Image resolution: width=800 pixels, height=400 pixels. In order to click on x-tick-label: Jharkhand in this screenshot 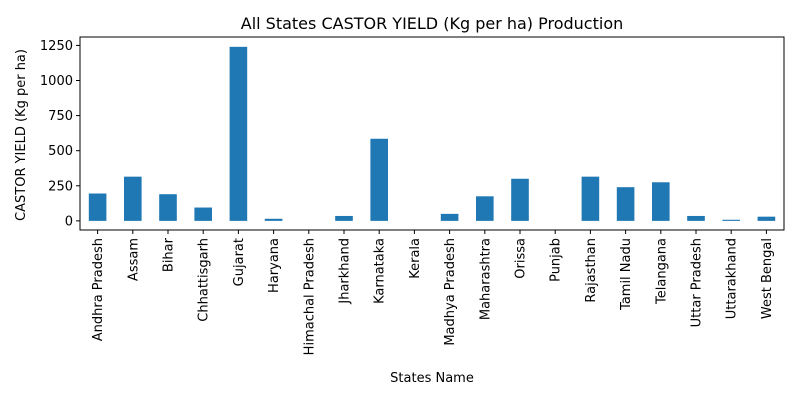, I will do `click(345, 271)`.